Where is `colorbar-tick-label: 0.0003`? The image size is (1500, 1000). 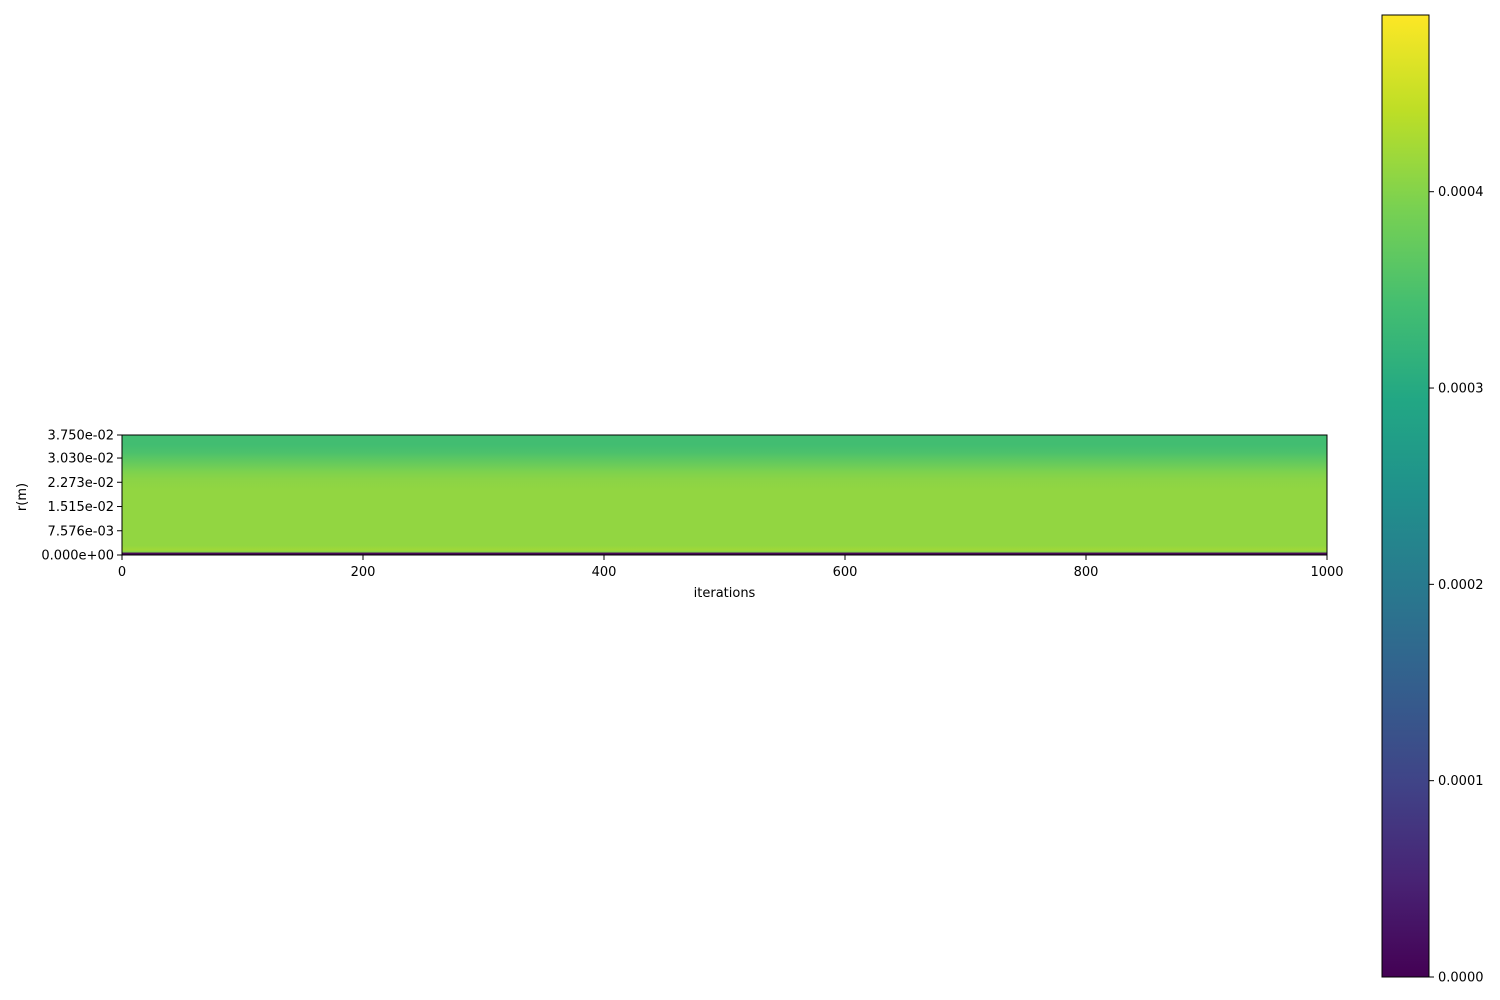
colorbar-tick-label: 0.0003 is located at coordinates (1461, 389).